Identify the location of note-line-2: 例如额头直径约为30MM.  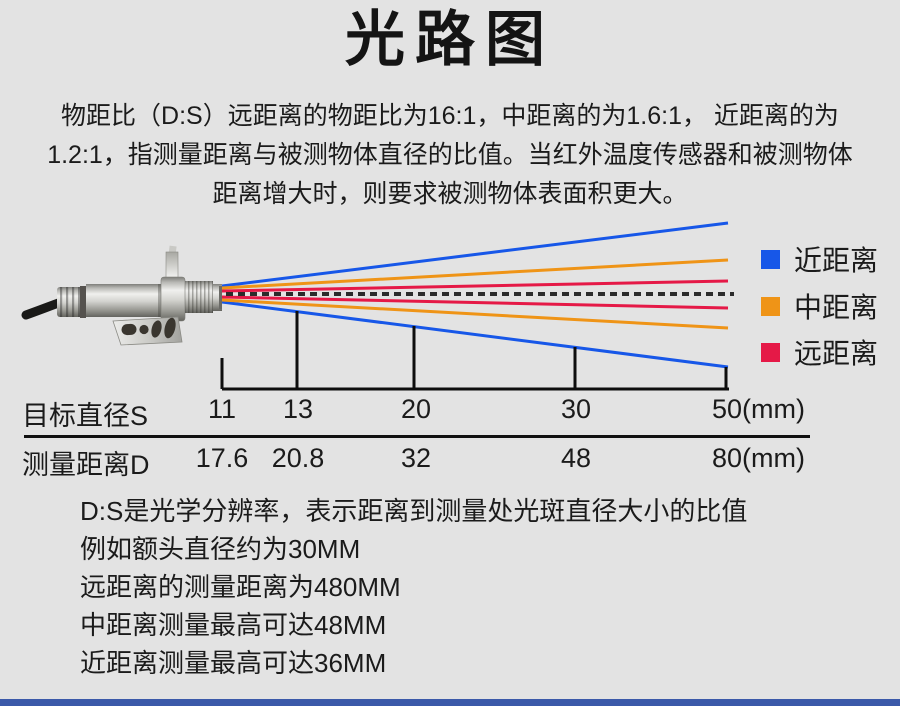
(220, 549).